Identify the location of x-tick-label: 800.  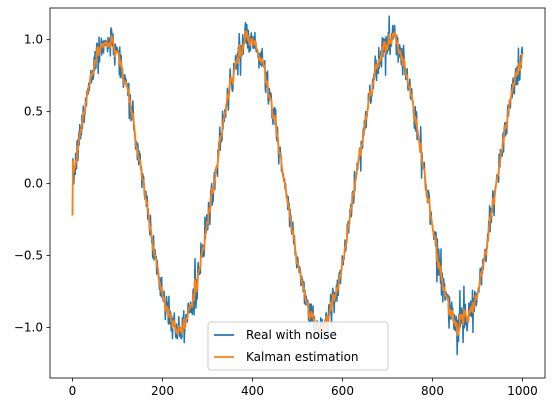
(432, 391).